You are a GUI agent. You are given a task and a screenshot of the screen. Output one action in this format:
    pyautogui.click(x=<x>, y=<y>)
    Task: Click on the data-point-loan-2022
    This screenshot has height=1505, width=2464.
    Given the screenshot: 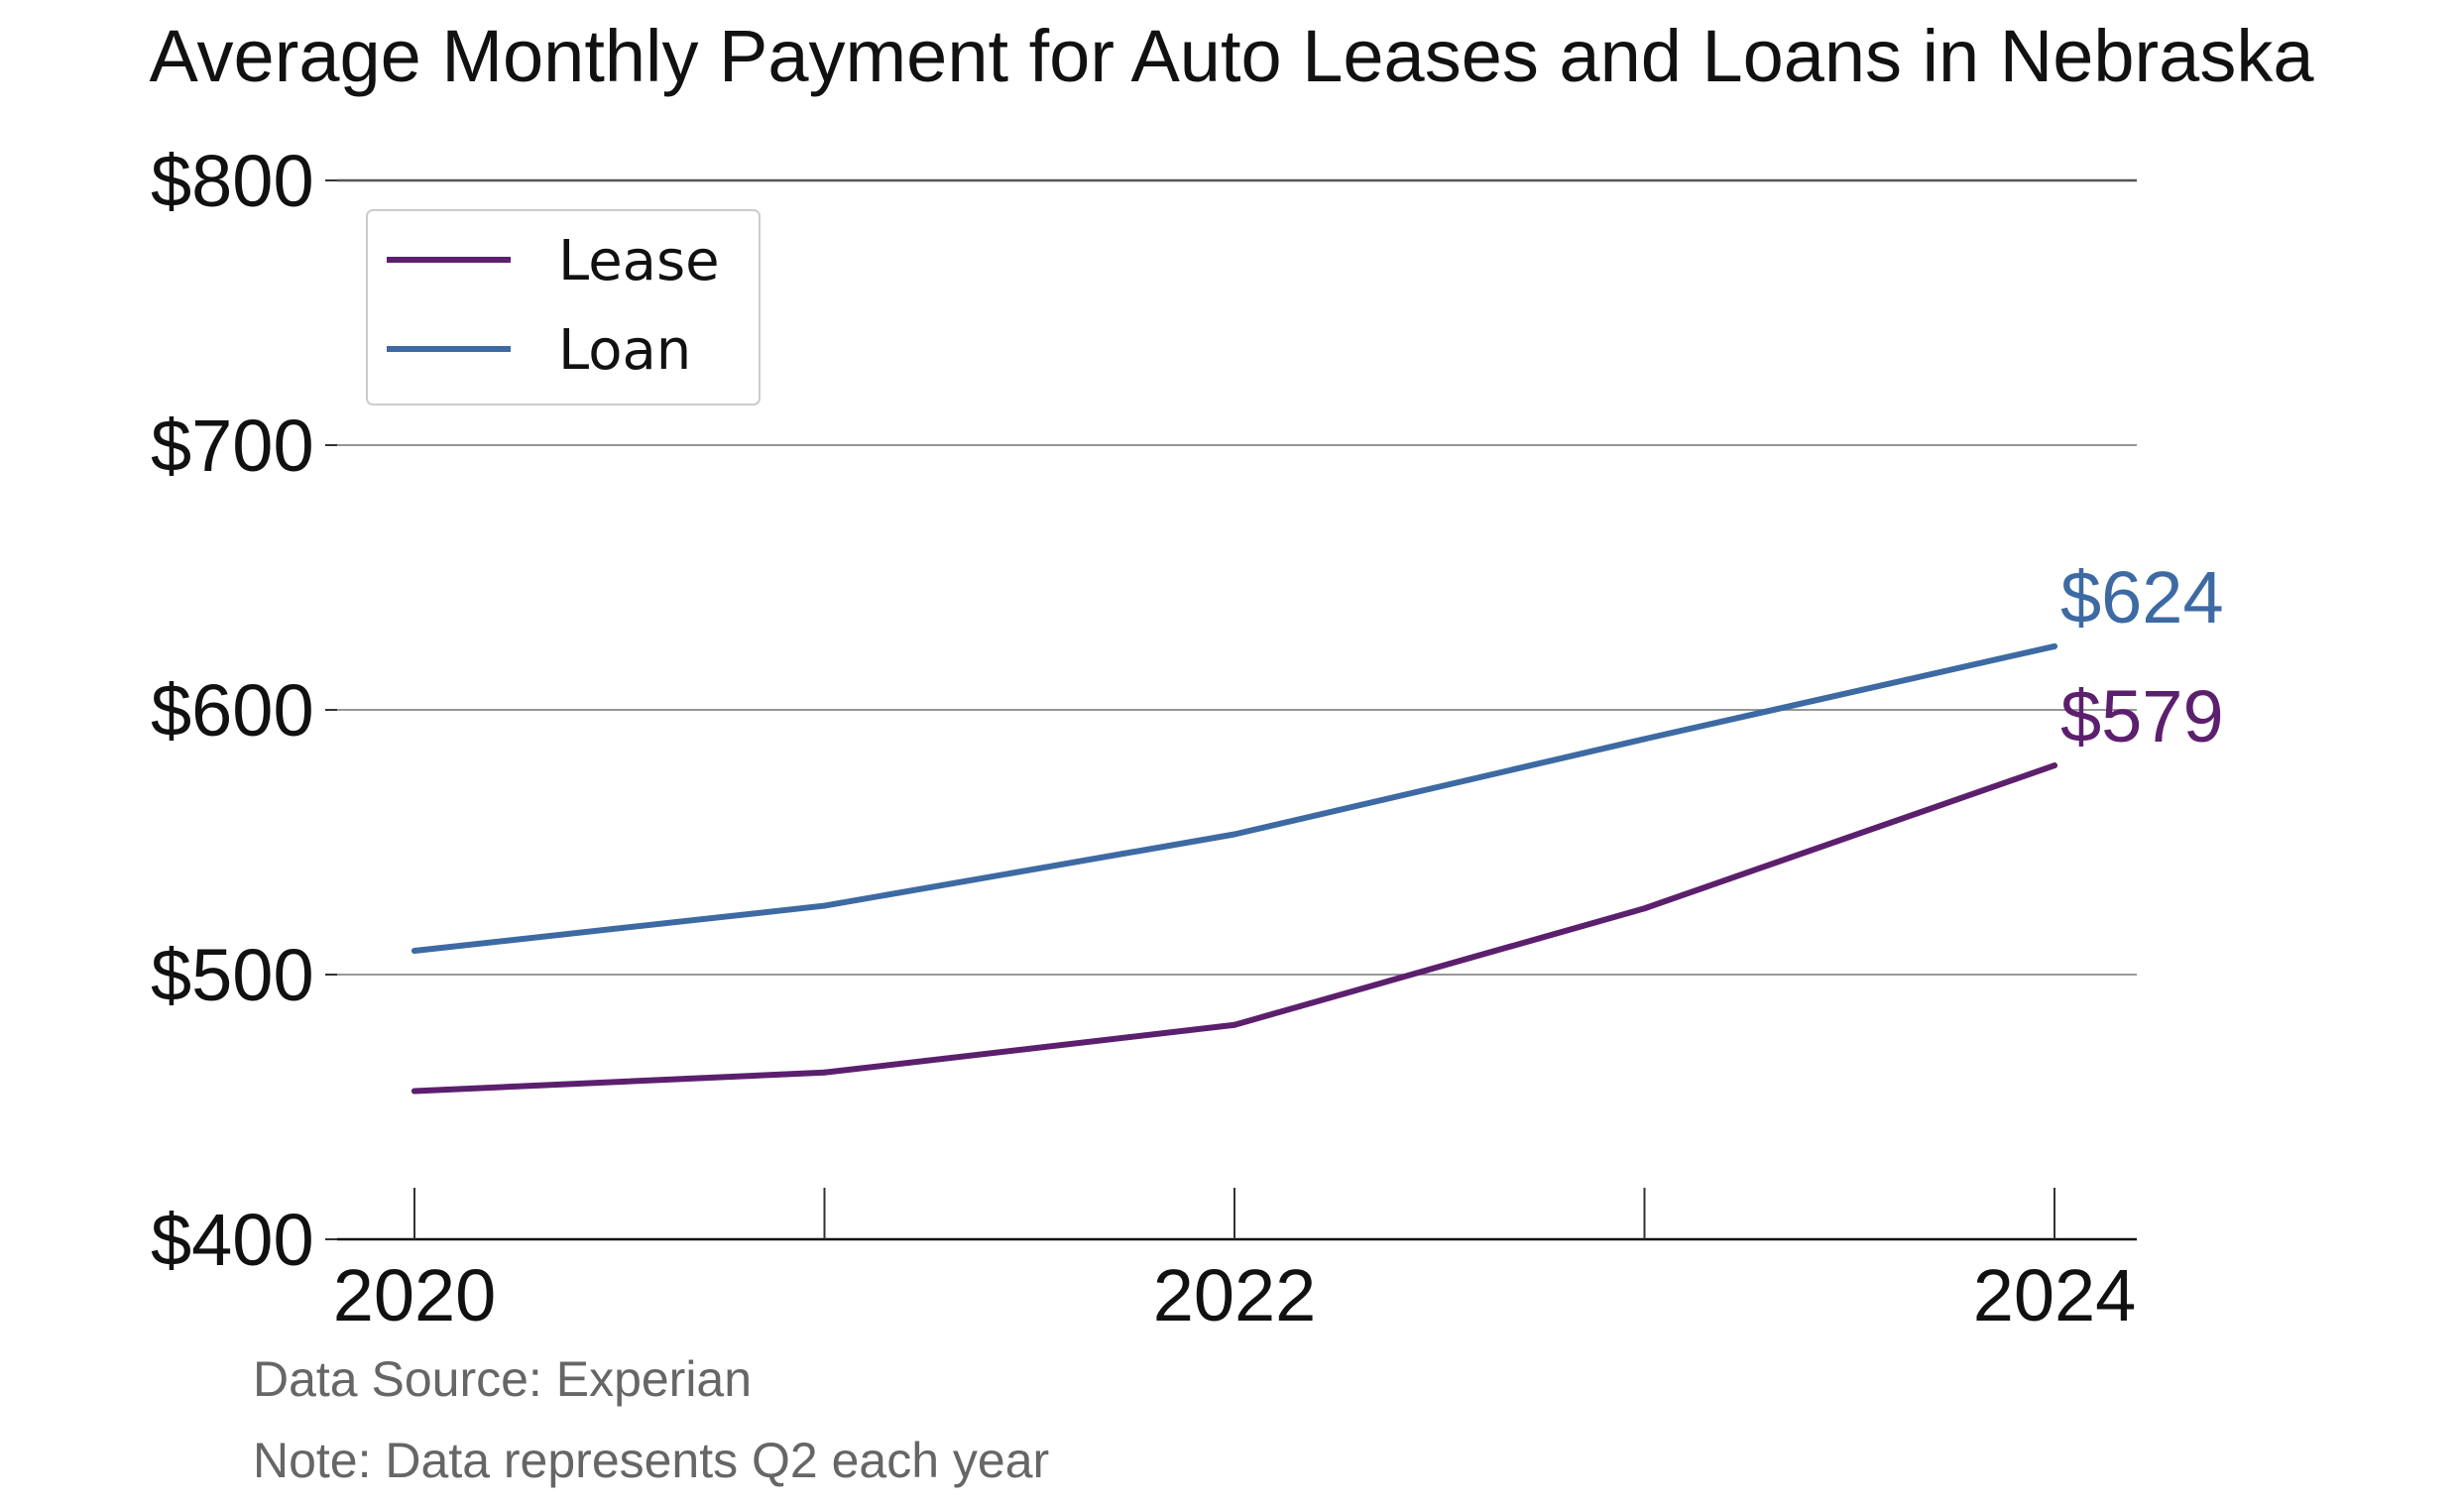 What is the action you would take?
    pyautogui.click(x=1234, y=834)
    